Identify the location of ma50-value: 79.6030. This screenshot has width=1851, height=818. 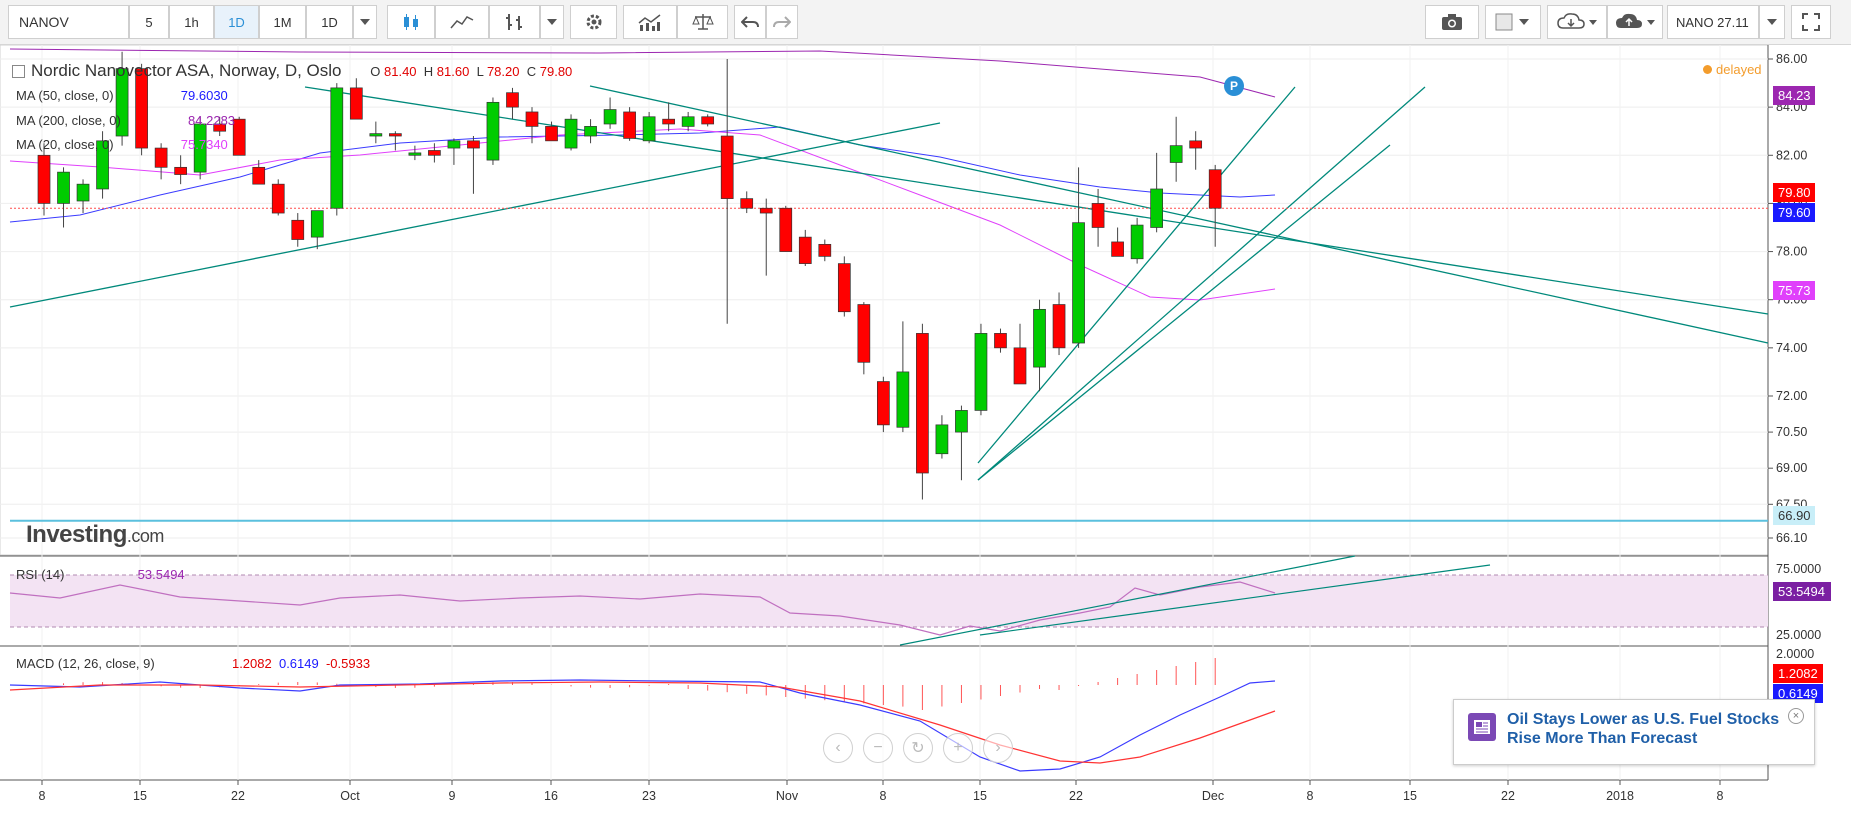
(204, 95).